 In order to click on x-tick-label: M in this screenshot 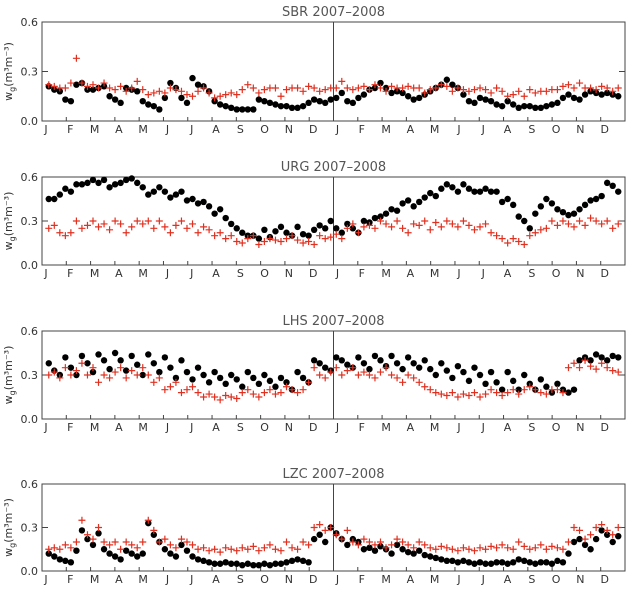, I will do `click(143, 579)`.